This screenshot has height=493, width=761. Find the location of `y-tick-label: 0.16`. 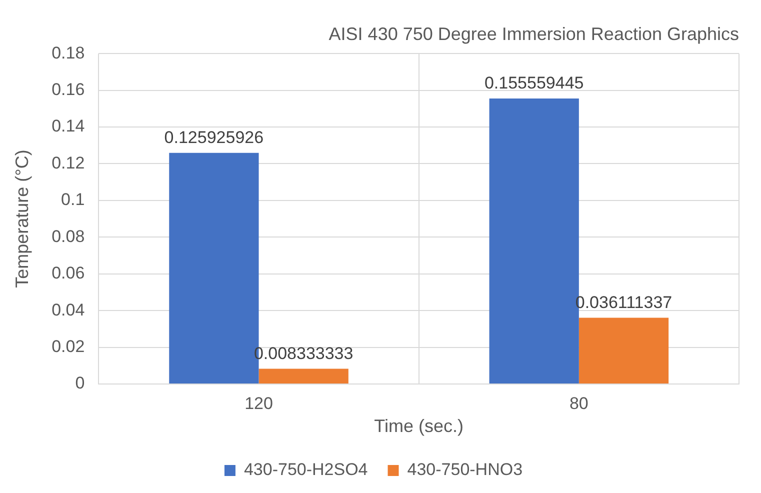

y-tick-label: 0.16 is located at coordinates (68, 89).